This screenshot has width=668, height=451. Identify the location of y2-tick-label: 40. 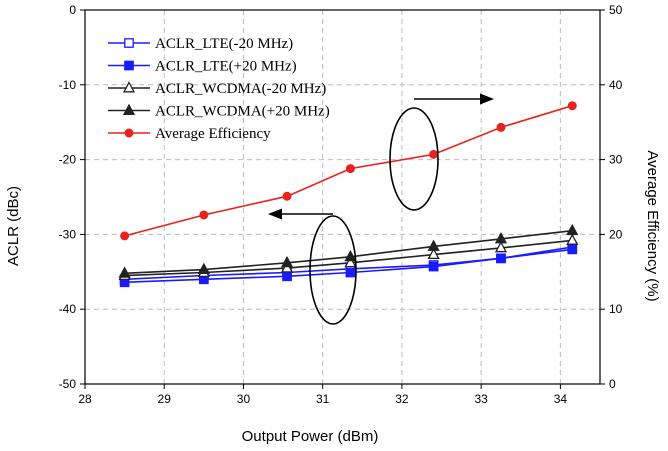
(616, 85).